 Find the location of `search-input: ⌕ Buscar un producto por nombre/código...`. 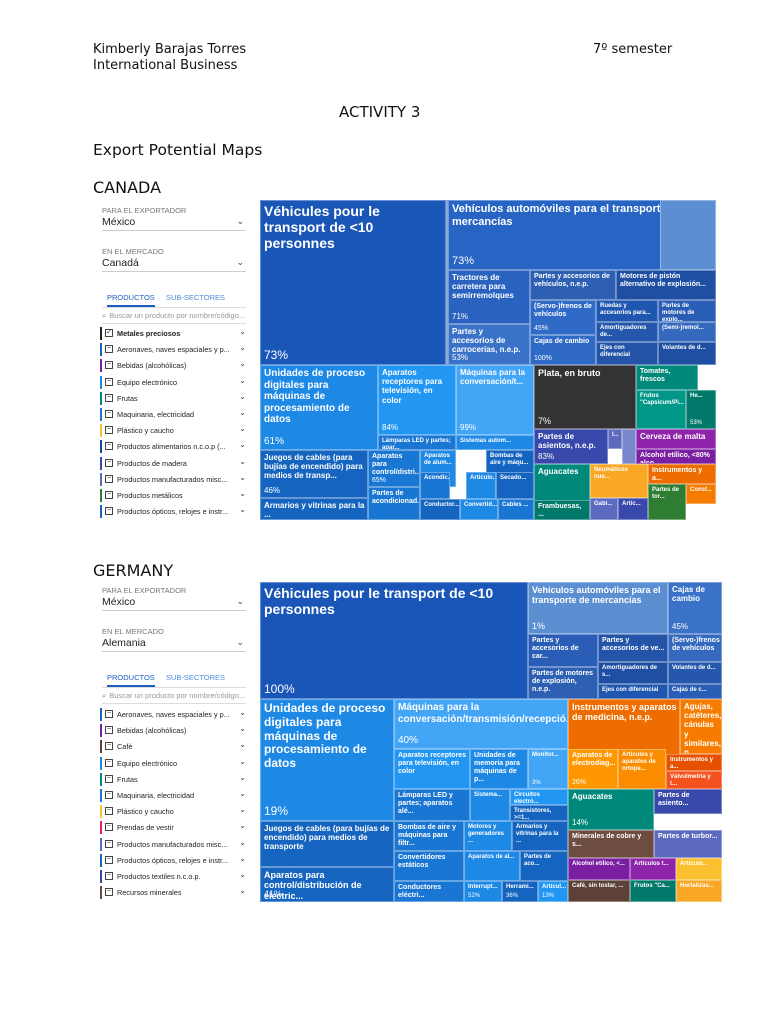

search-input: ⌕ Buscar un producto por nombre/código... is located at coordinates (174, 317).